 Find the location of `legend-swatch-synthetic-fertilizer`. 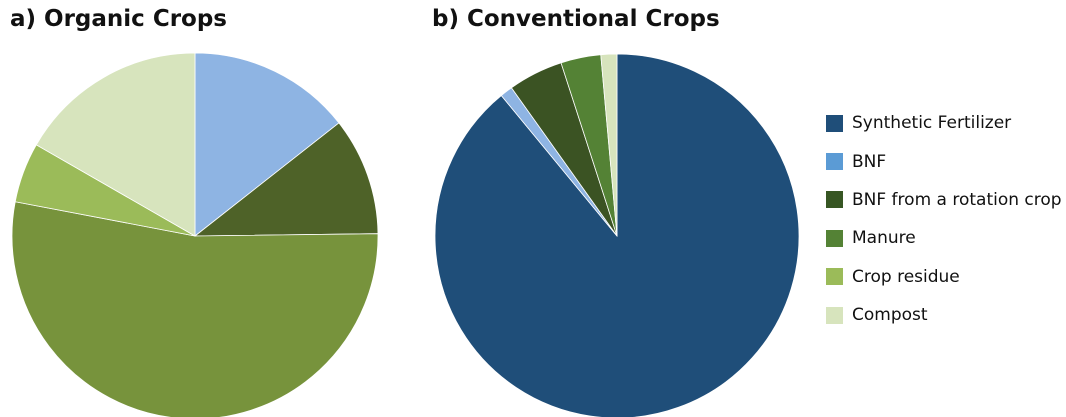

legend-swatch-synthetic-fertilizer is located at coordinates (834, 123).